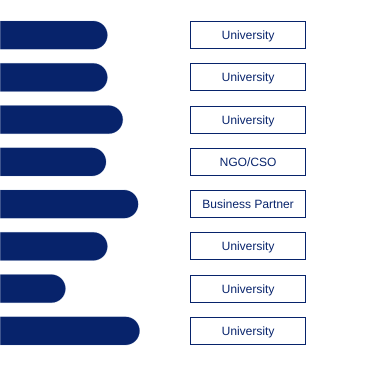 This screenshot has width=375, height=366. What do you see at coordinates (248, 204) in the screenshot?
I see `y-tick-label: Business Partner` at bounding box center [248, 204].